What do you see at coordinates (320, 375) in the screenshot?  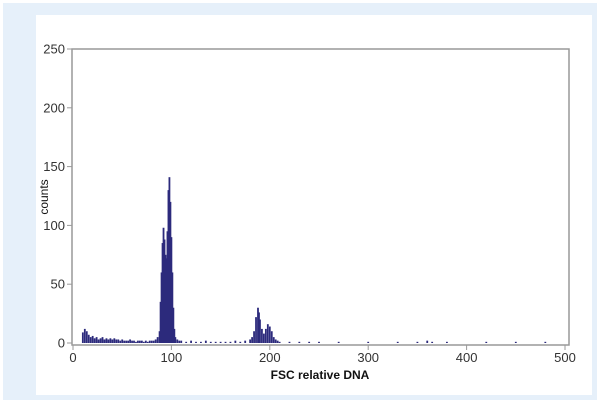 I see `x-axis-title: FSC relative DNA` at bounding box center [320, 375].